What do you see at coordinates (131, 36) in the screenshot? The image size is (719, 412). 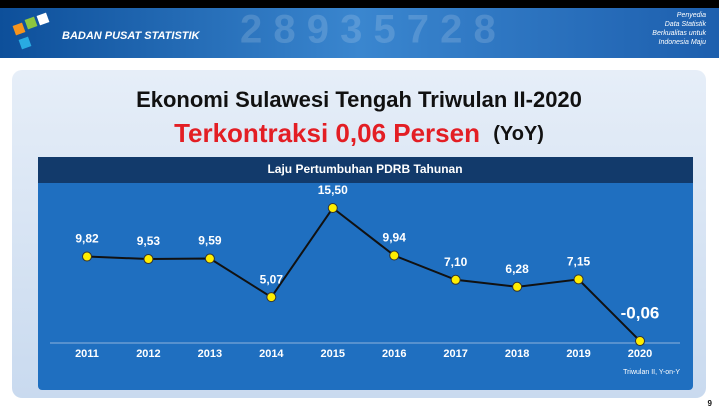 I see `org-name: BADAN PUSAT STATISTIK` at bounding box center [131, 36].